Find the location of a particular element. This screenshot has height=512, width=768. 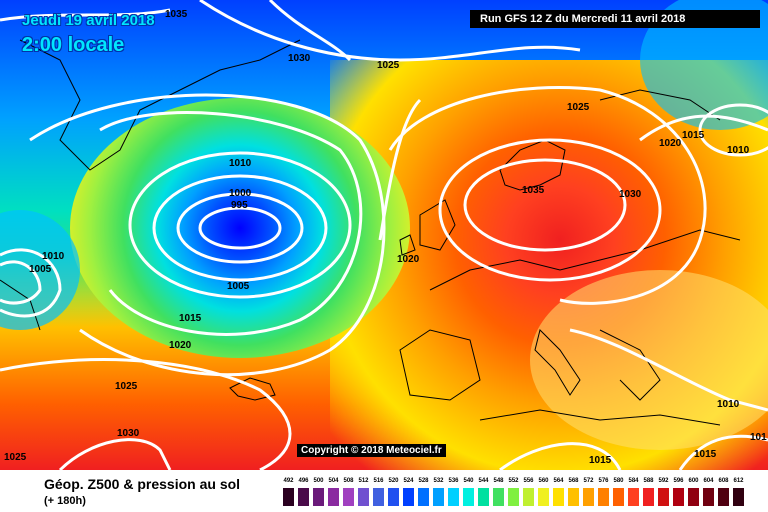

ireland-coast is located at coordinates (407, 245).